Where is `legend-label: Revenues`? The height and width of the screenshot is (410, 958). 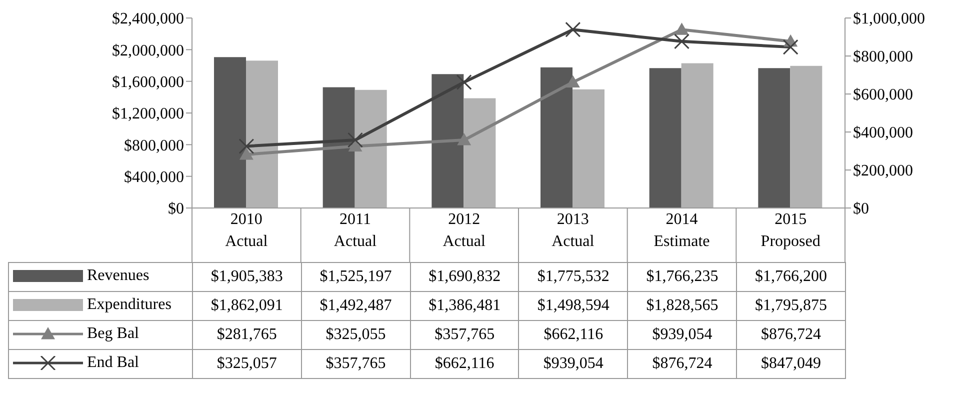 legend-label: Revenues is located at coordinates (118, 275).